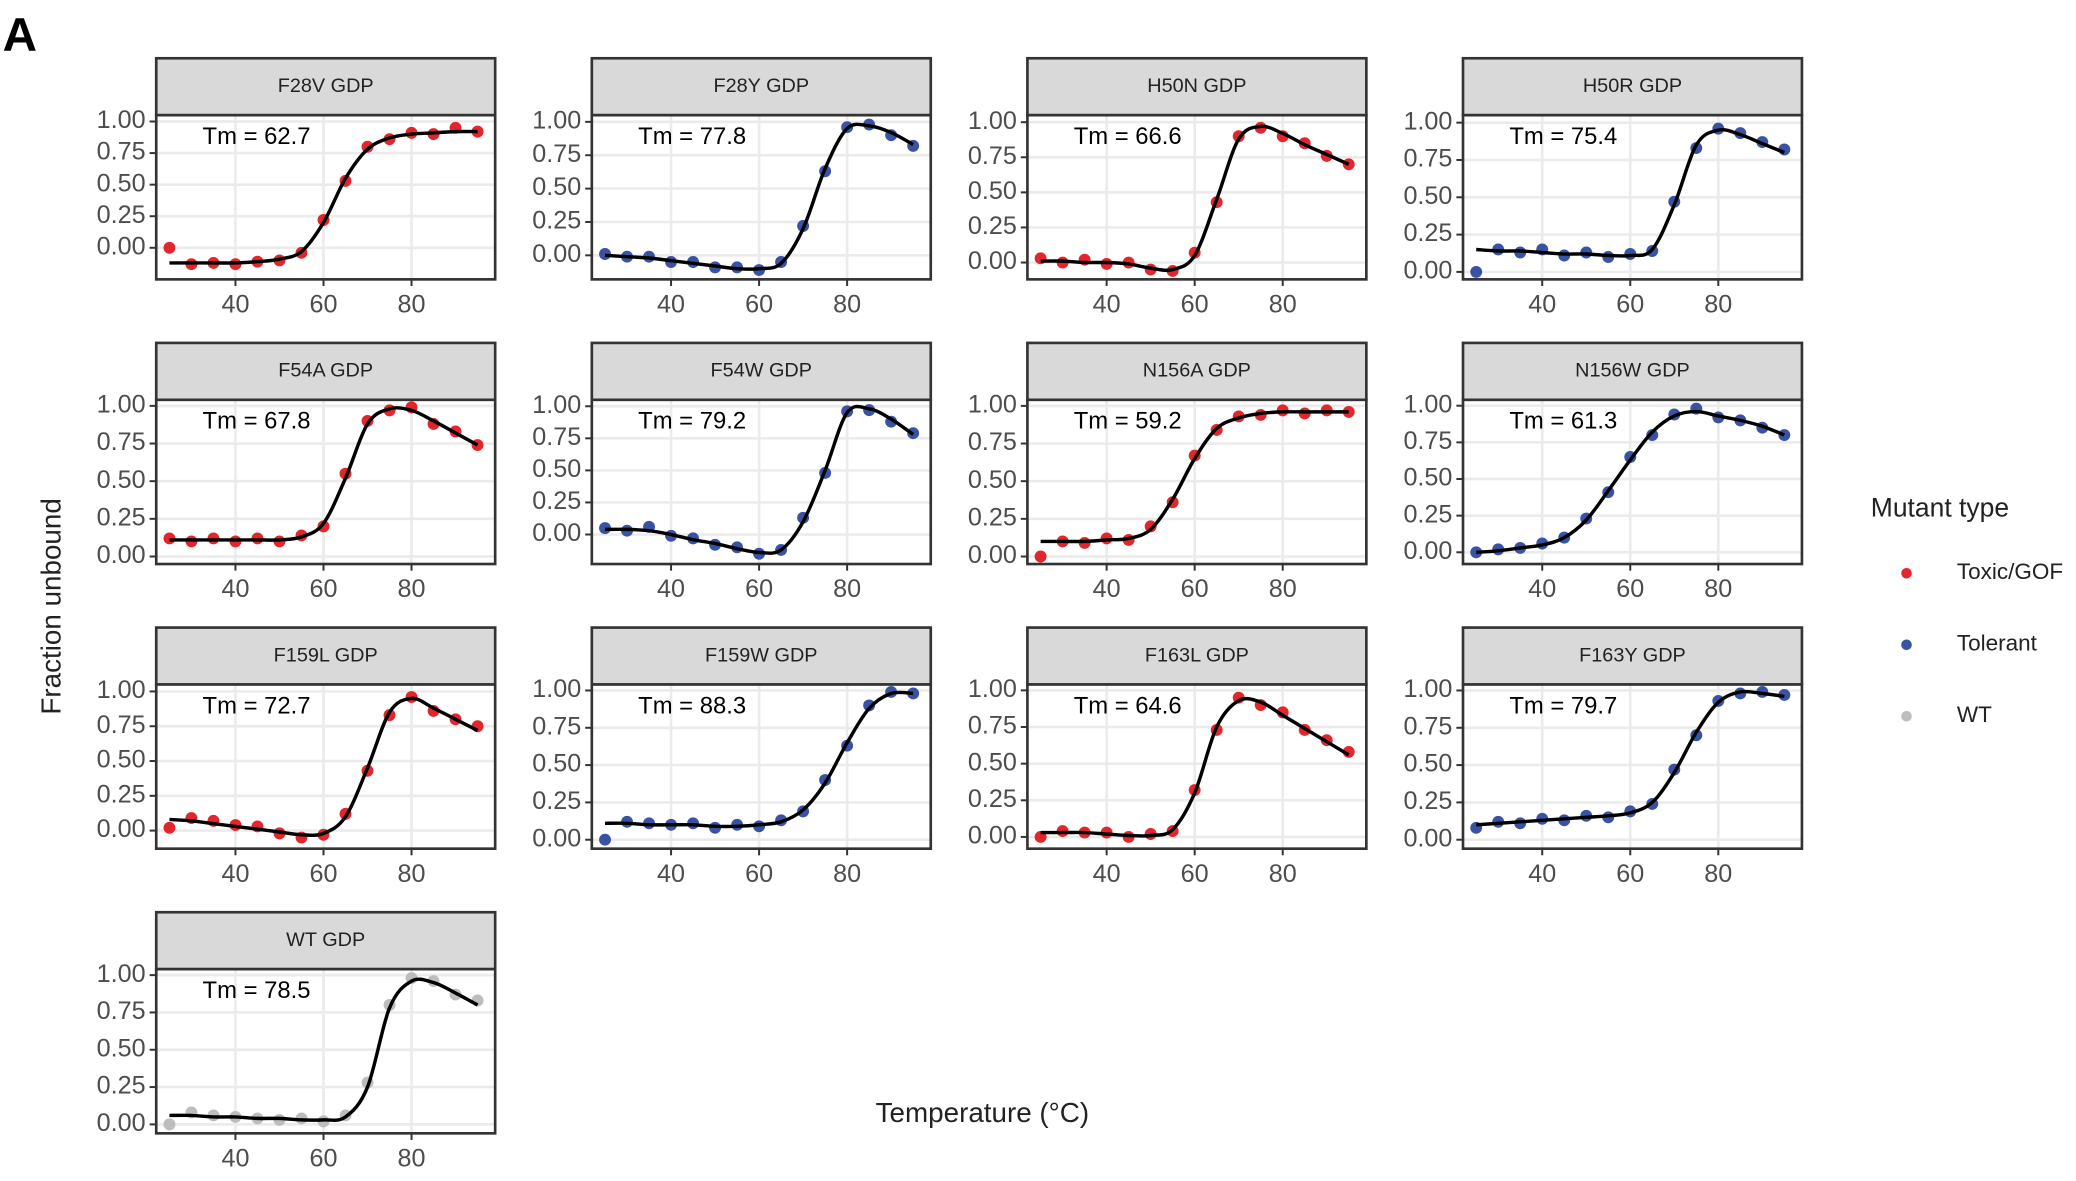 The image size is (2076, 1181). What do you see at coordinates (1563, 421) in the screenshot?
I see `tm-annotation: Tm = 61.3` at bounding box center [1563, 421].